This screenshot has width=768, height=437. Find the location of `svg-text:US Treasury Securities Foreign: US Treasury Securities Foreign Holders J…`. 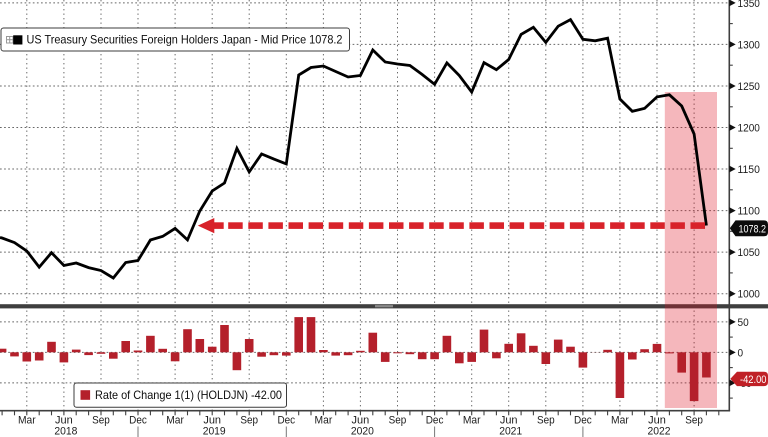

svg-text:US Treasury Securities Foreign: US Treasury Securities Foreign Holders J… is located at coordinates (185, 40).